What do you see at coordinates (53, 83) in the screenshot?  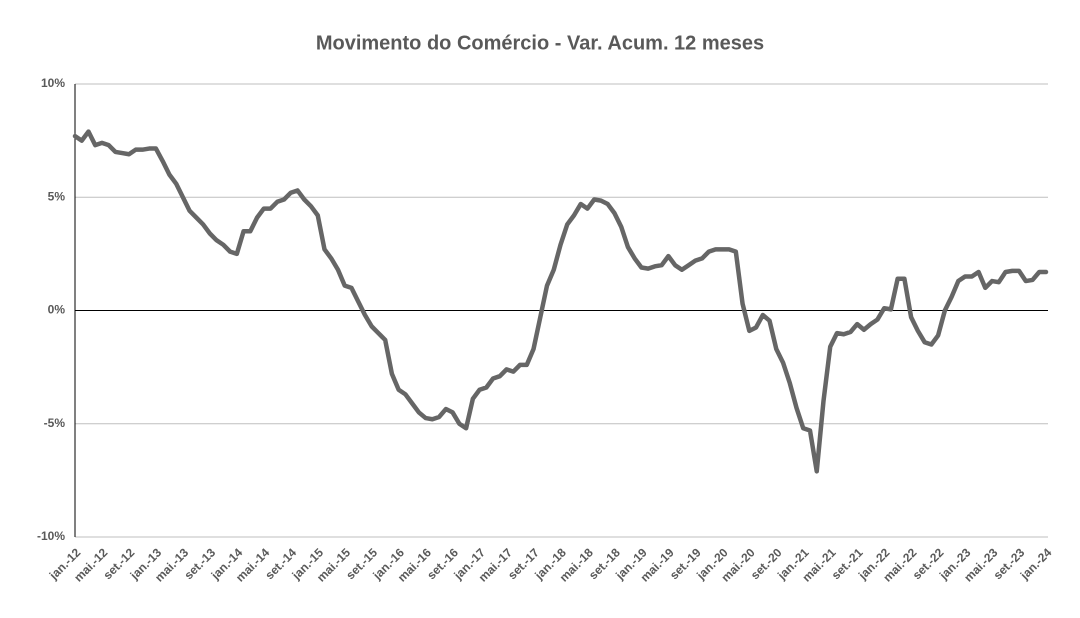 I see `y-tick-label: 10%` at bounding box center [53, 83].